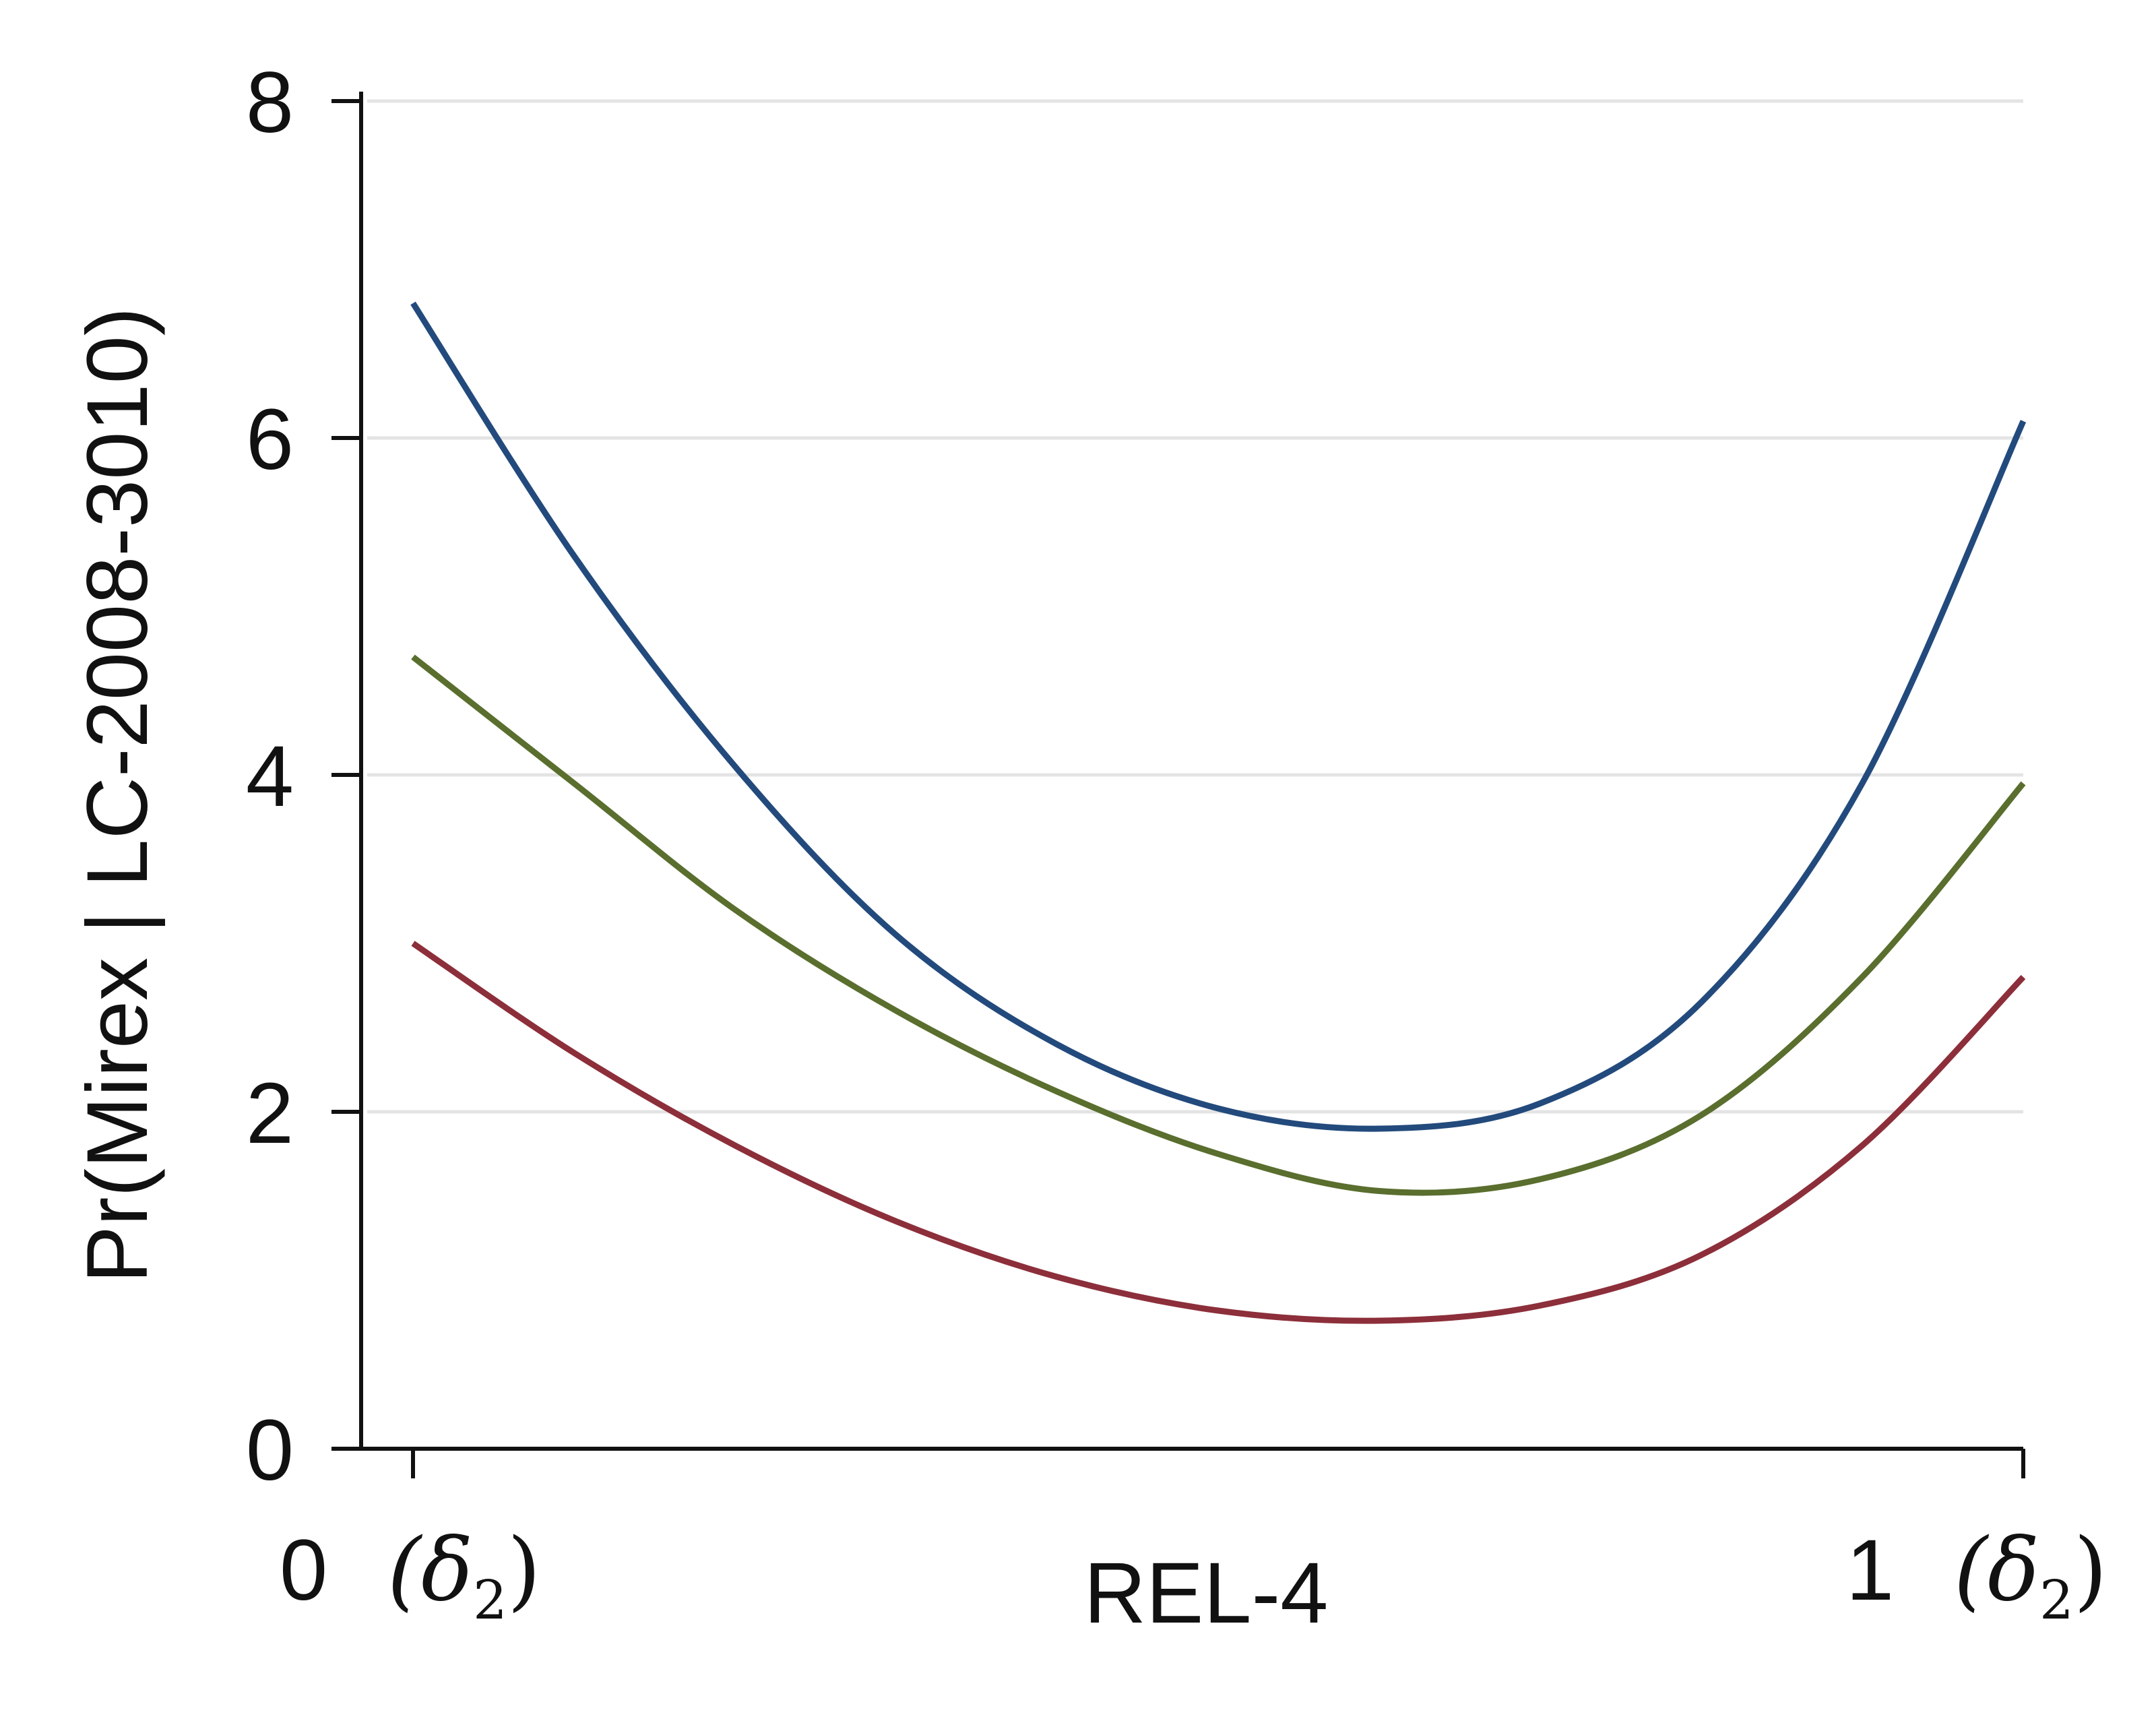 The width and height of the screenshot is (2156, 1725). I want to click on y-tick-label: 0, so click(270, 1450).